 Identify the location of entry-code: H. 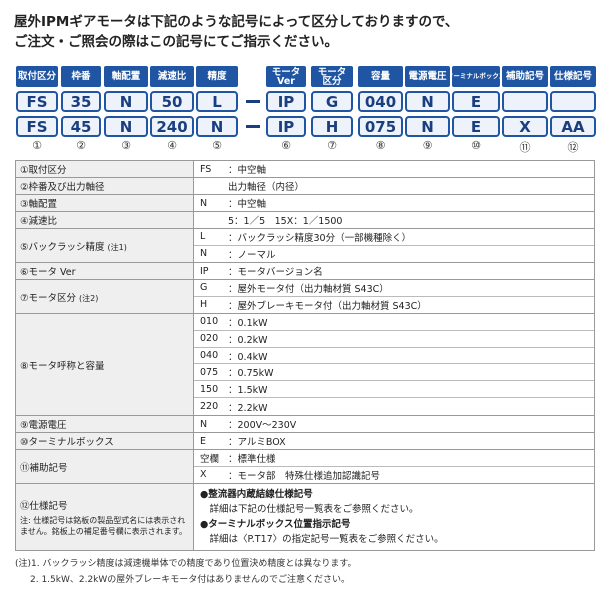
(204, 305).